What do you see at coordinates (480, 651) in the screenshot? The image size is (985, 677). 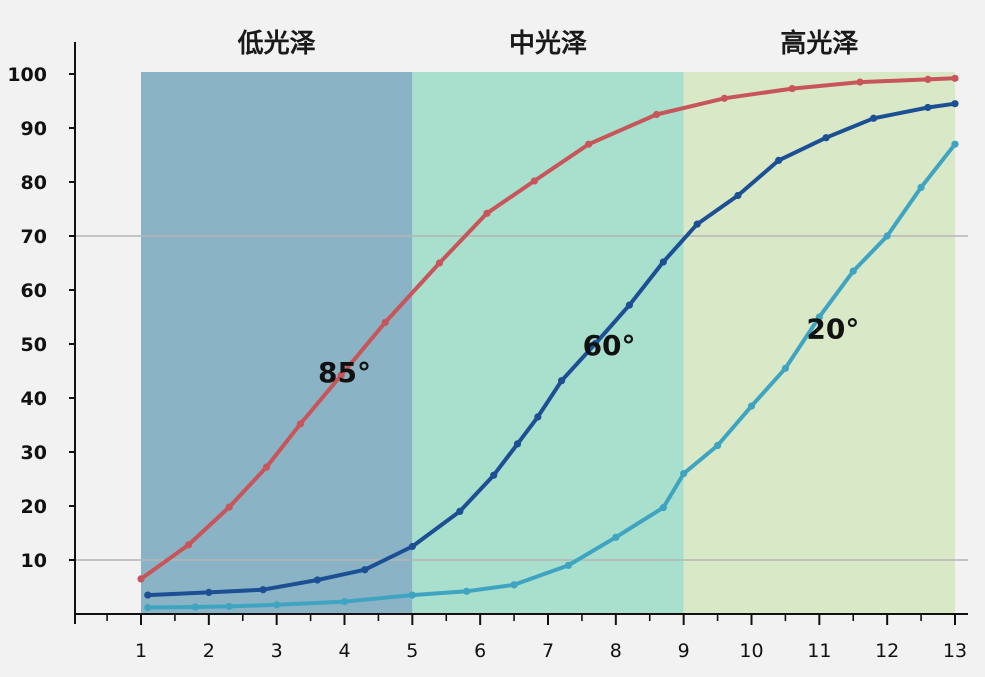 I see `x-tick-label-6: 6` at bounding box center [480, 651].